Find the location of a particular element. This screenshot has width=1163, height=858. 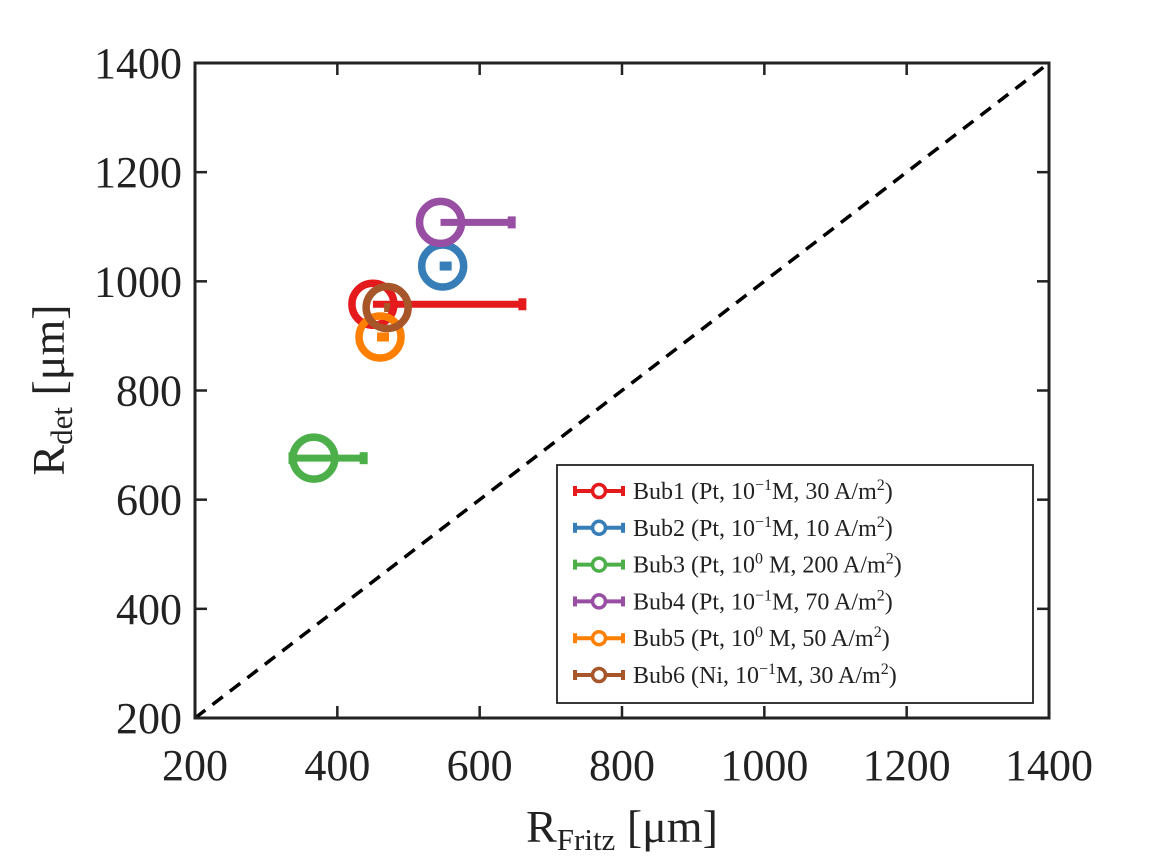

y-tick-label-3: 800 is located at coordinates (149, 391).